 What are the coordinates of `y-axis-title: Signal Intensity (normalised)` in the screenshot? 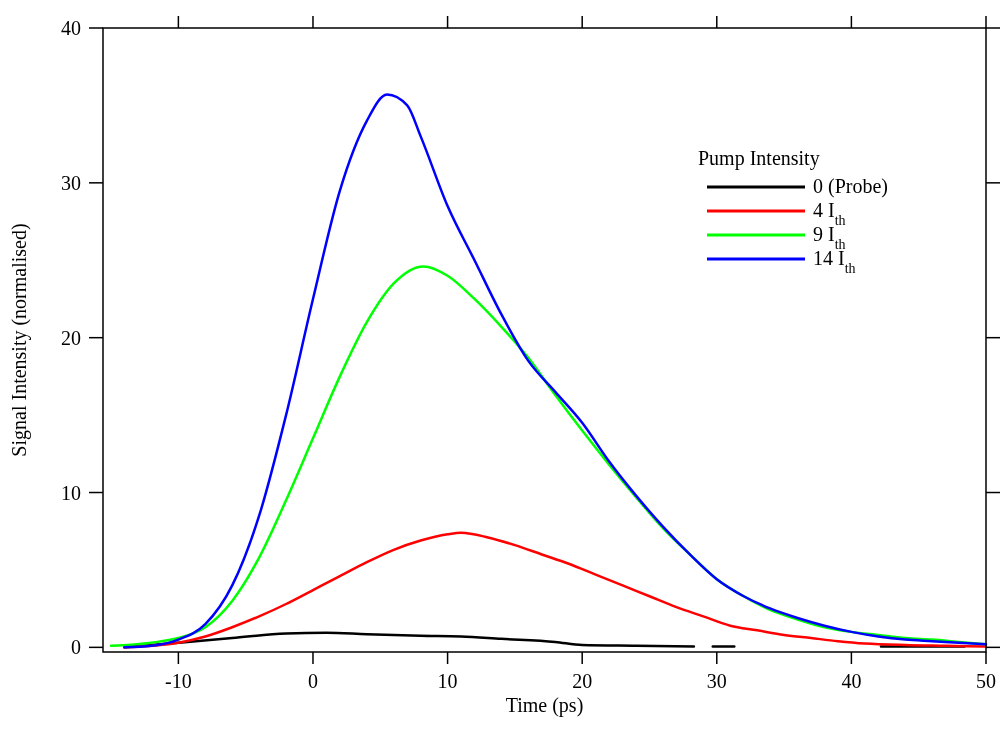 It's located at (19, 340).